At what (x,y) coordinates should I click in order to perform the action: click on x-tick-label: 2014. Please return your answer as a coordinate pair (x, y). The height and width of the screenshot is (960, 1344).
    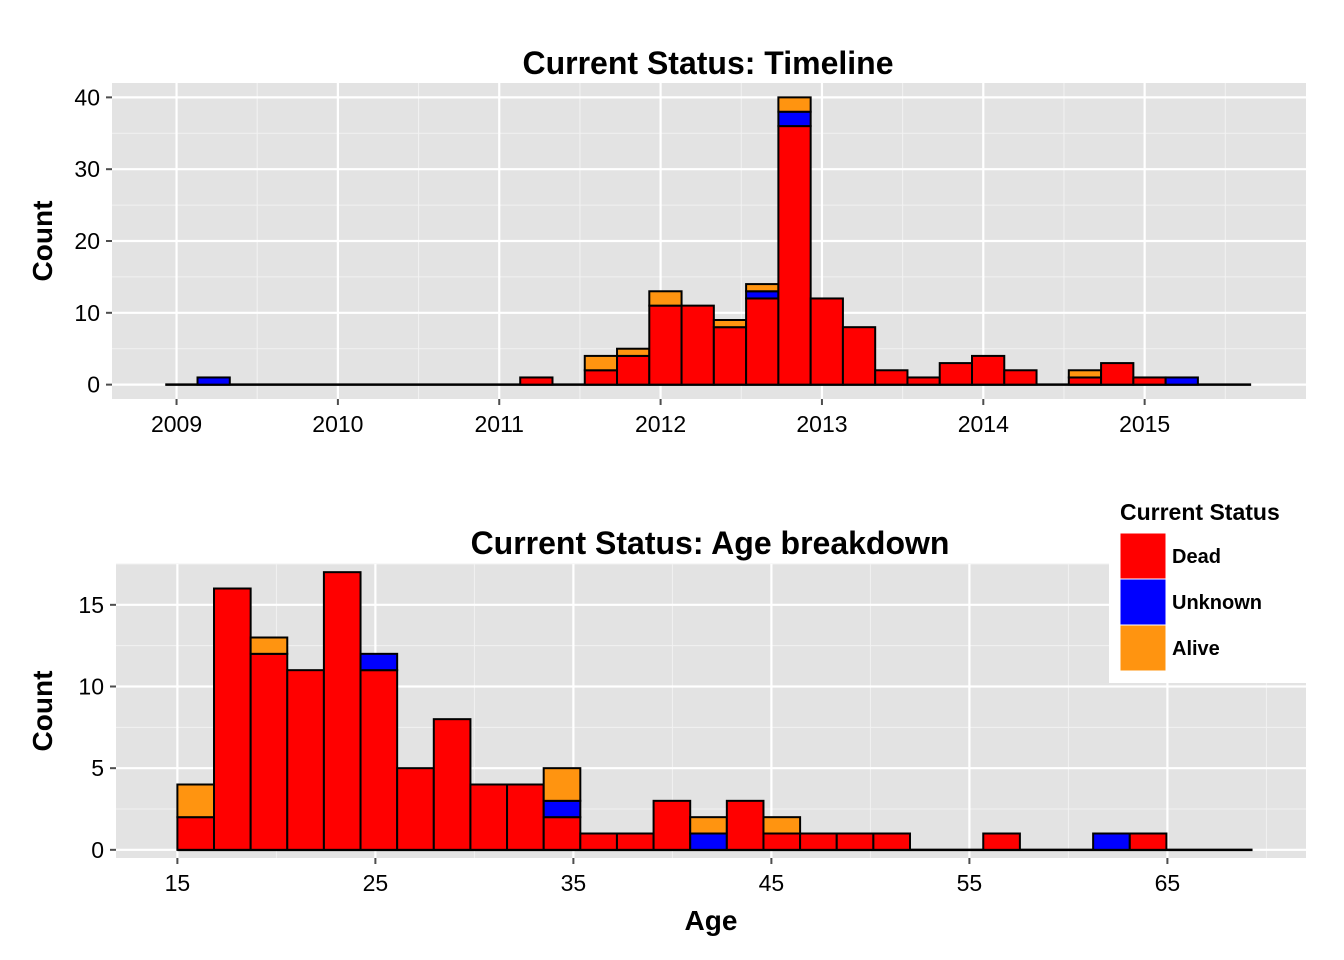
    Looking at the image, I should click on (983, 424).